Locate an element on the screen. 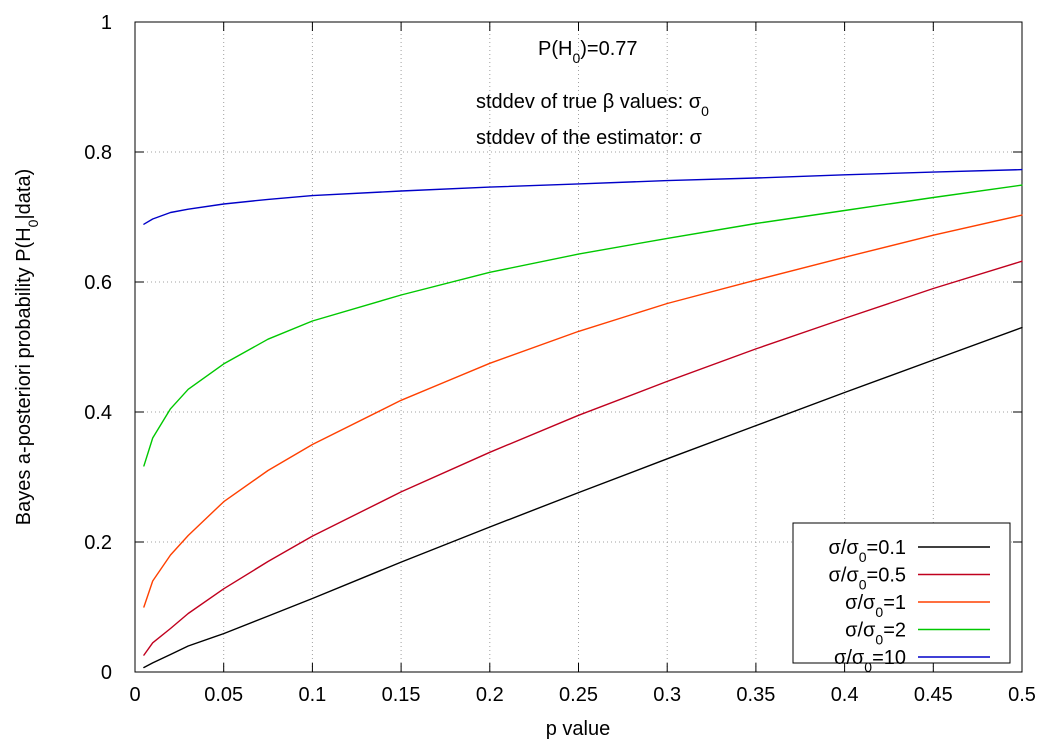  y-tick-label: 0 is located at coordinates (106, 673).